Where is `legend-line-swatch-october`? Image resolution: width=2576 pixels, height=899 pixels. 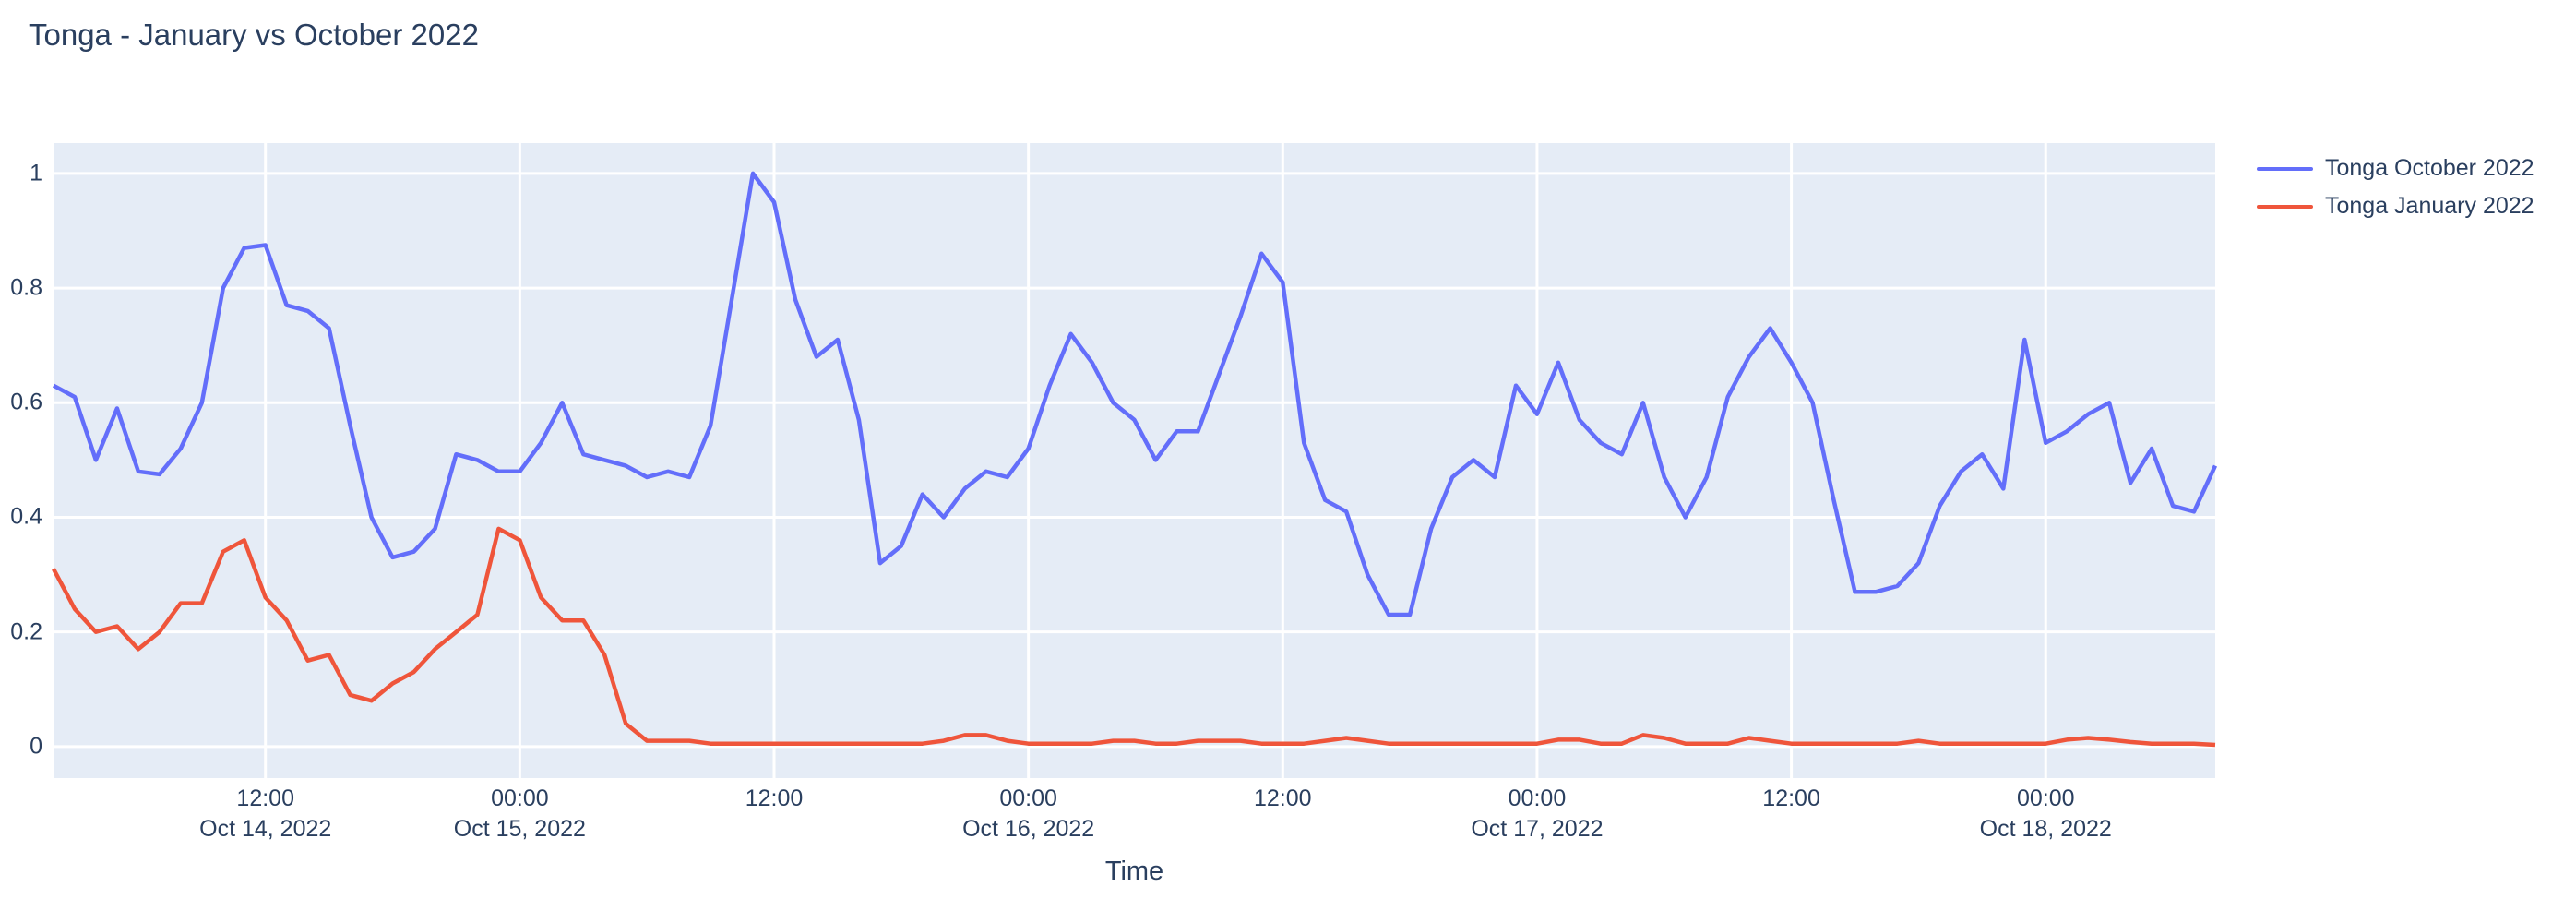
legend-line-swatch-october is located at coordinates (2285, 168).